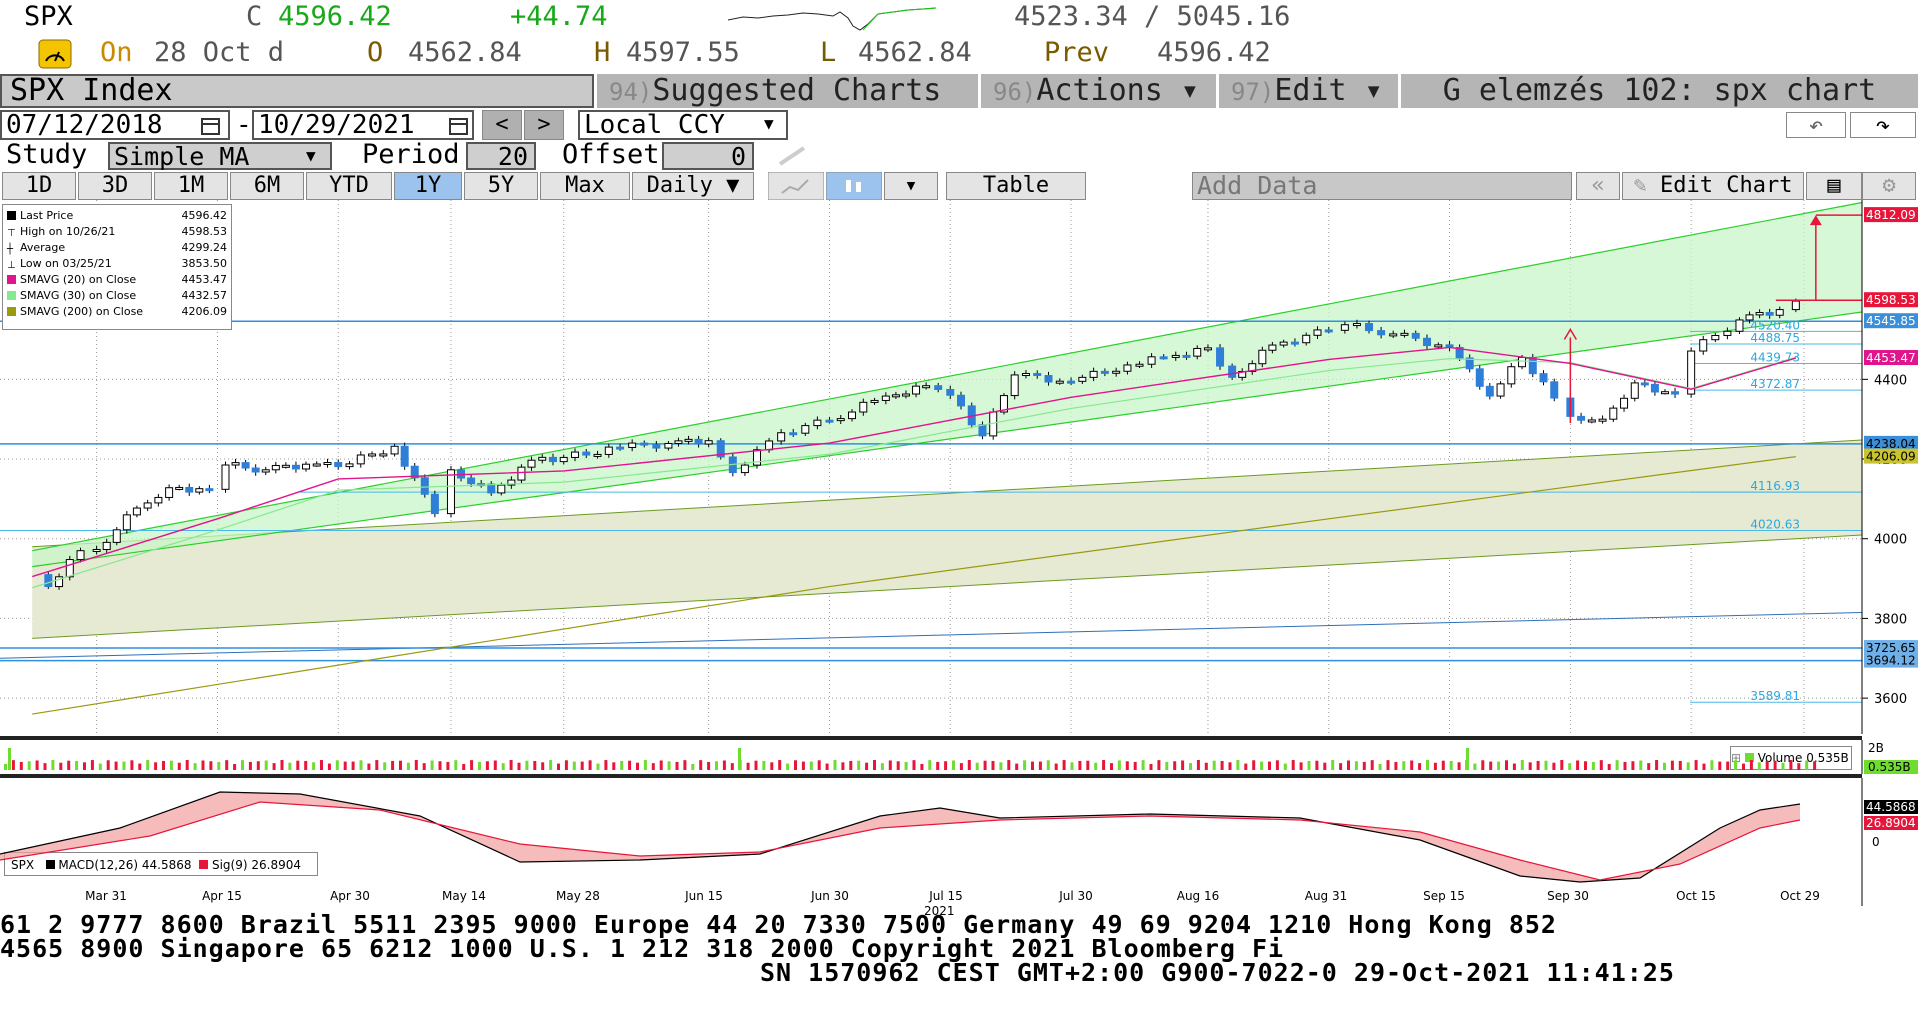 This screenshot has height=1025, width=1918. What do you see at coordinates (204, 295) in the screenshot?
I see `legend-value: 4432.57` at bounding box center [204, 295].